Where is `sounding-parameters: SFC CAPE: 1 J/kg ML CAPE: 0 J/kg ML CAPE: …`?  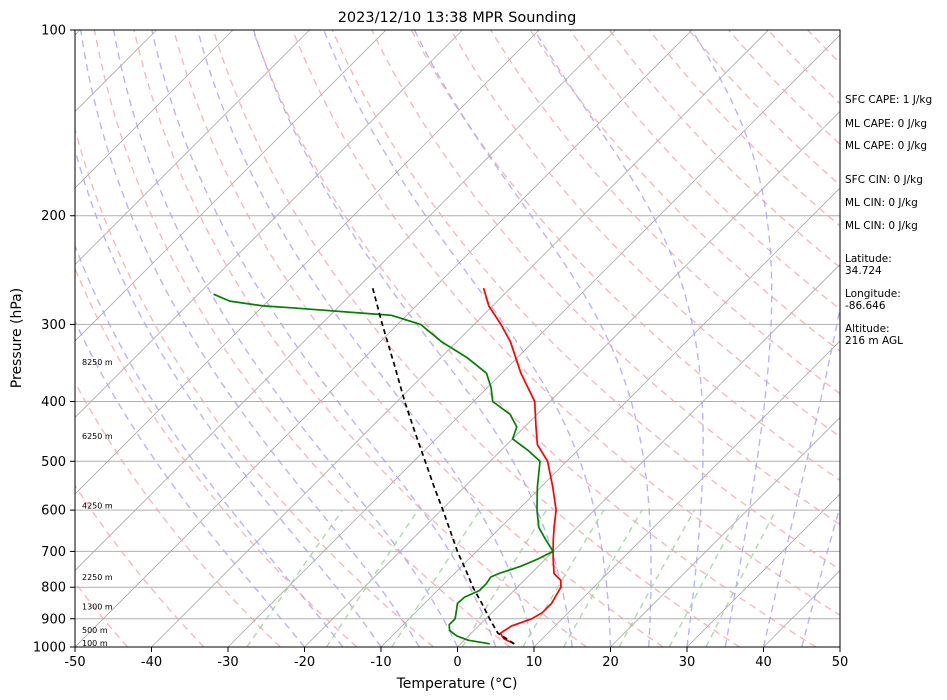
sounding-parameters: SFC CAPE: 1 J/kg ML CAPE: 0 J/kg ML CAPE: … is located at coordinates (888, 220).